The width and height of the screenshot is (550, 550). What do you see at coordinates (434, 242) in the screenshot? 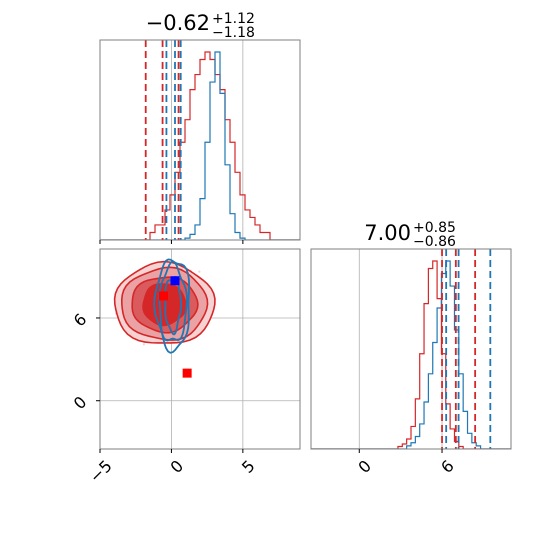
I see `title-p2-lower: −0.86` at bounding box center [434, 242].